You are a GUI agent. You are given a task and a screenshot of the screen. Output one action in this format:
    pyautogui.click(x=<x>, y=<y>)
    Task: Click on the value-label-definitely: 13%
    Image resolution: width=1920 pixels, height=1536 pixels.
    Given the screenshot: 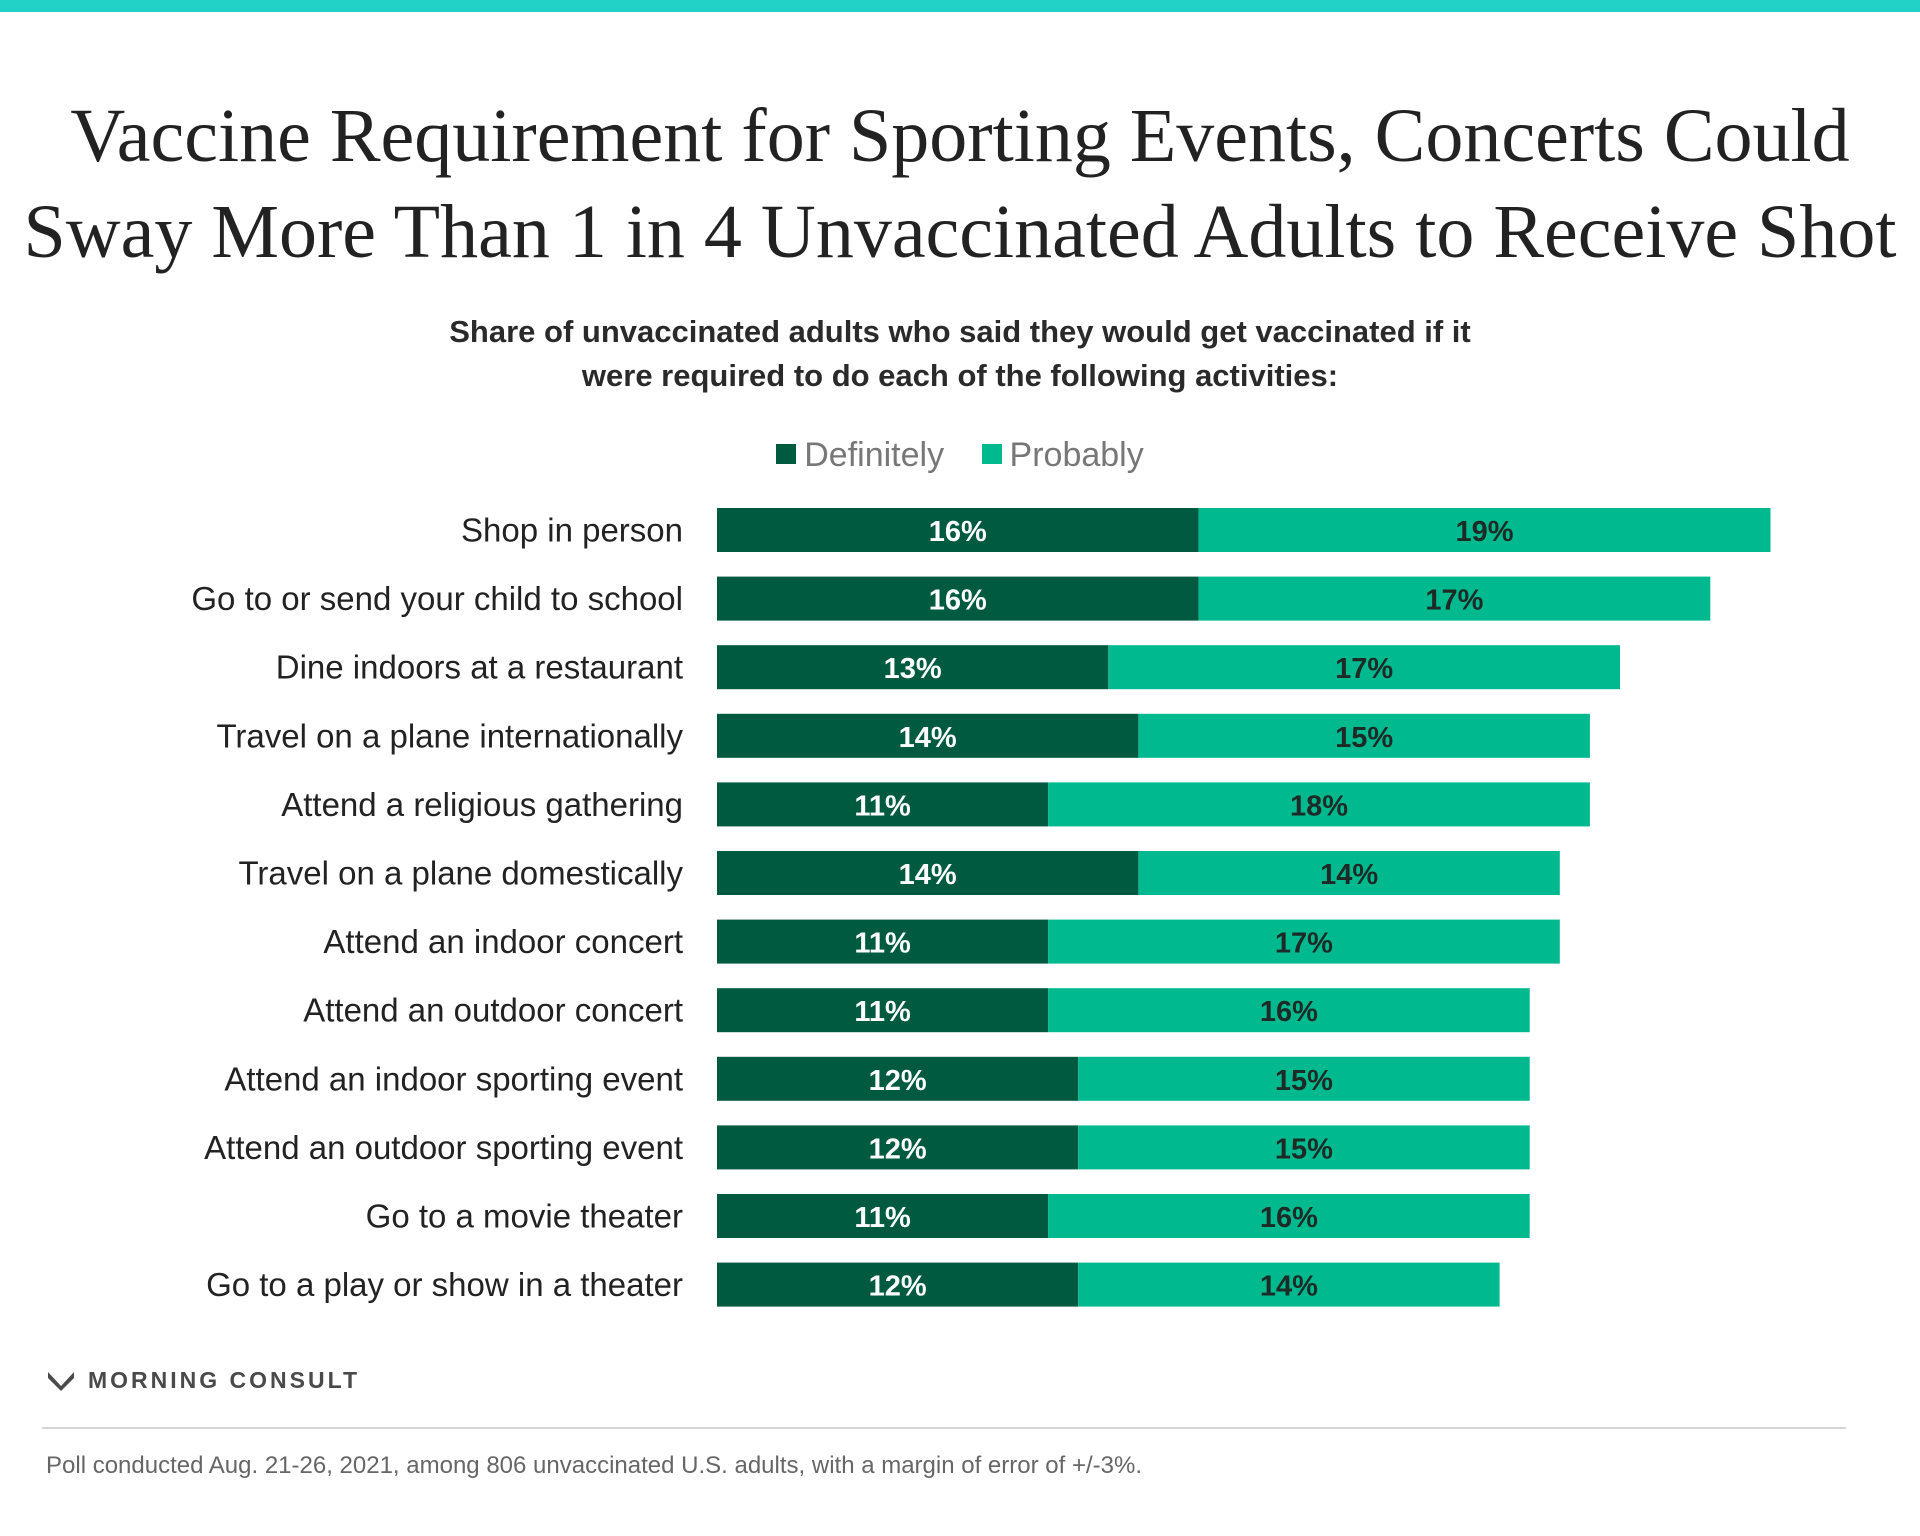 What is the action you would take?
    pyautogui.click(x=913, y=669)
    